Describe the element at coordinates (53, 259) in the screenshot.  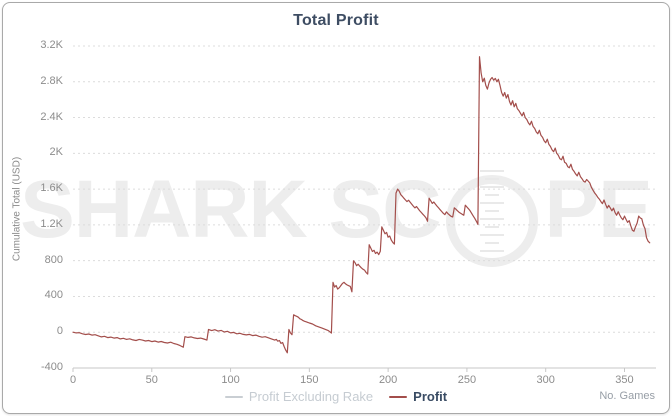
I see `y-tick-label: 800` at that location.